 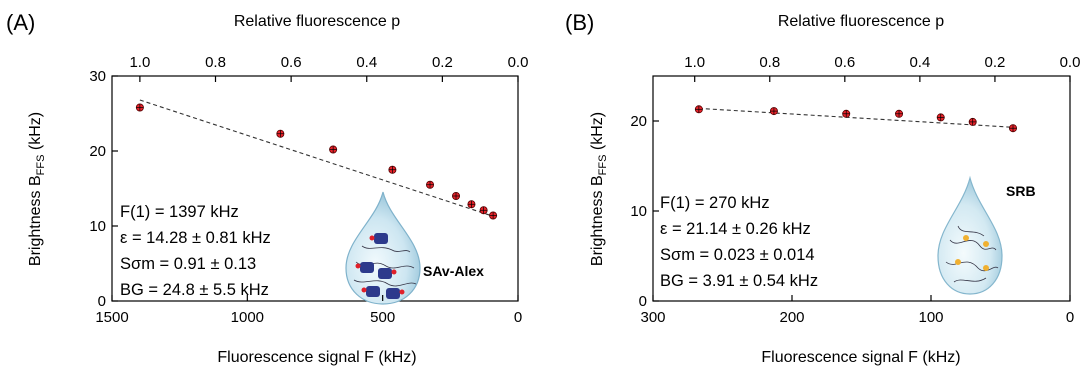 I want to click on panel-a-annotation-f1: F(1) = 1397 kHz, so click(x=179, y=212).